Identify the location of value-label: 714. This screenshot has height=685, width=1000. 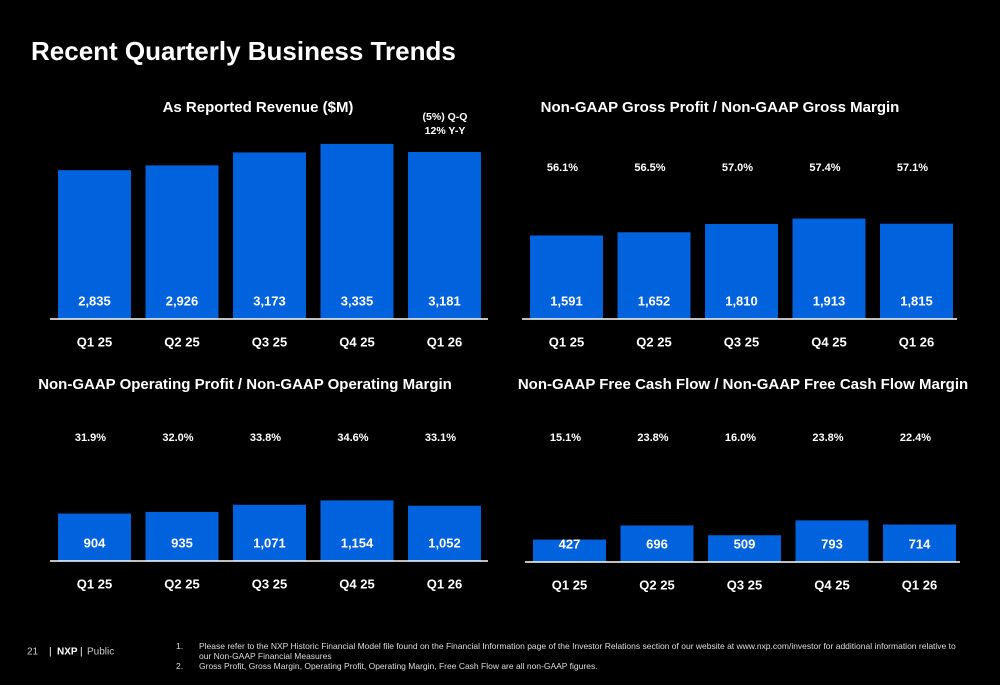
(920, 543).